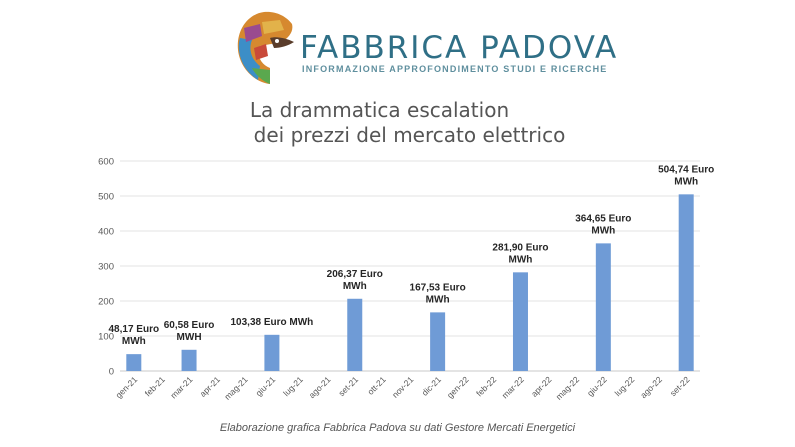 Image resolution: width=795 pixels, height=447 pixels. Describe the element at coordinates (106, 337) in the screenshot. I see `y-tick-label: 100` at that location.